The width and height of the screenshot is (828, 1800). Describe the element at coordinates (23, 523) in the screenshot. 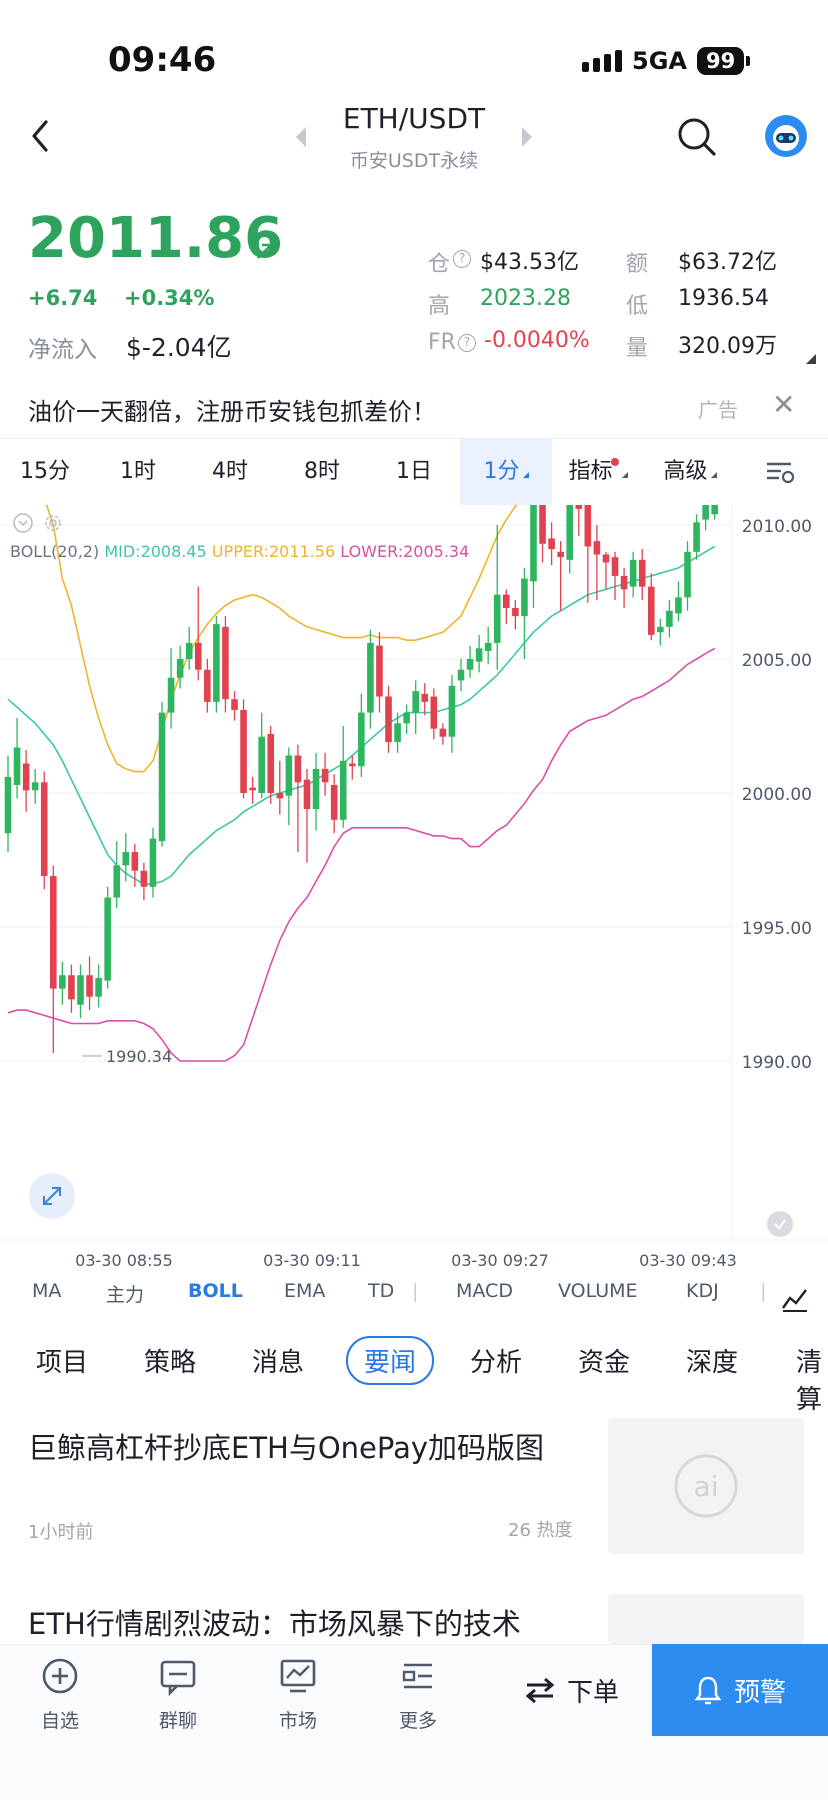

I see `collapse-icon` at that location.